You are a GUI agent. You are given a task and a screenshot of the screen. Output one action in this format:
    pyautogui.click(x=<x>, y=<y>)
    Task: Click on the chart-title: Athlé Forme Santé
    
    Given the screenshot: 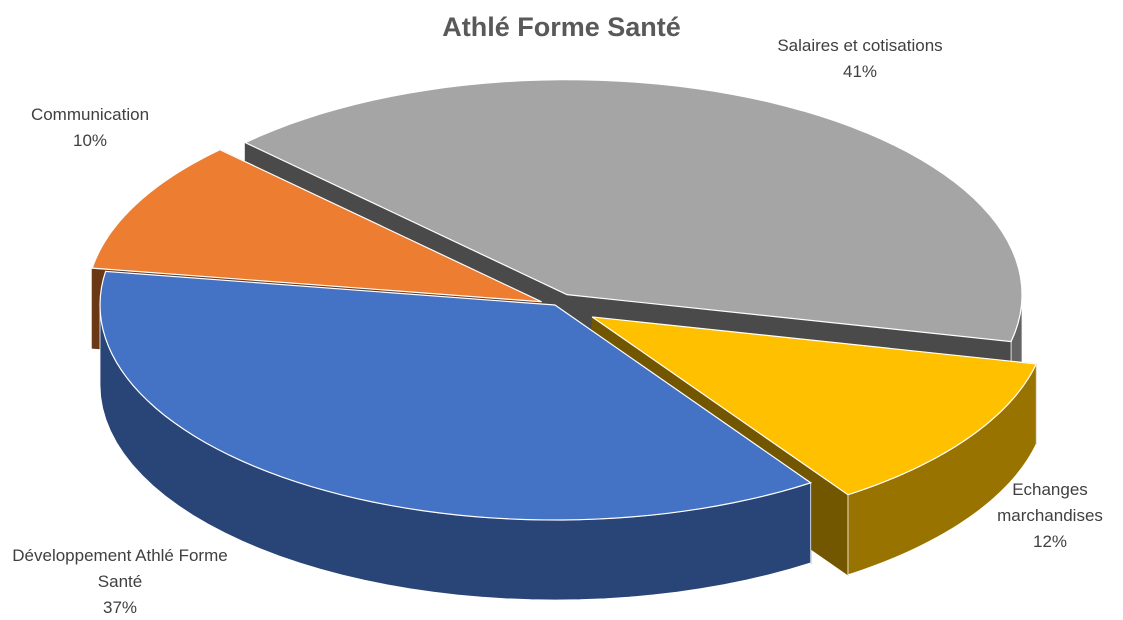 What is the action you would take?
    pyautogui.click(x=561, y=27)
    